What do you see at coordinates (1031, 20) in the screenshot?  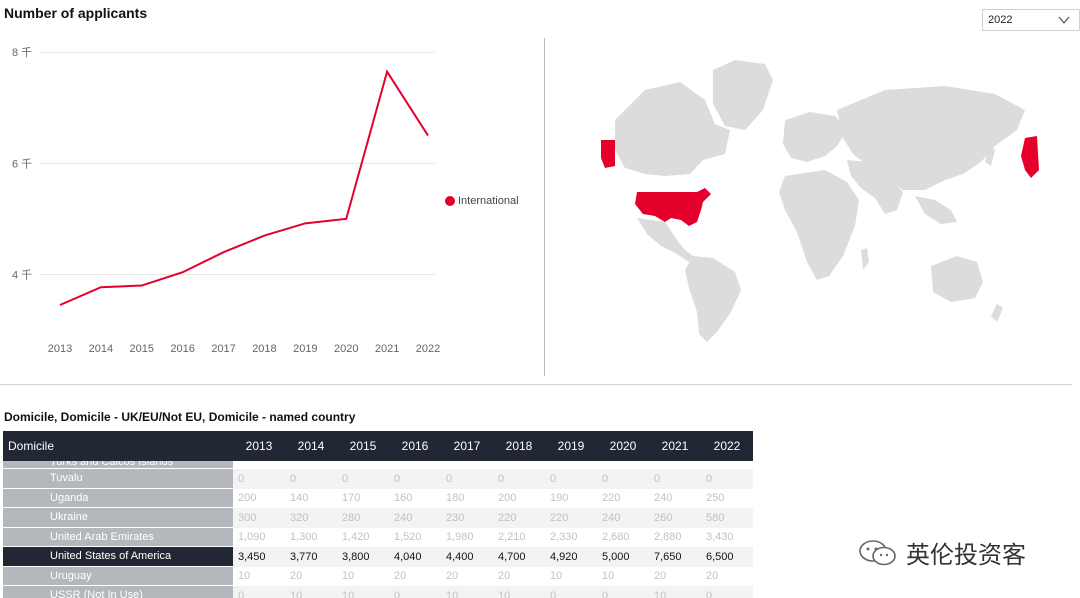 I see `year-dropdown: 2022` at bounding box center [1031, 20].